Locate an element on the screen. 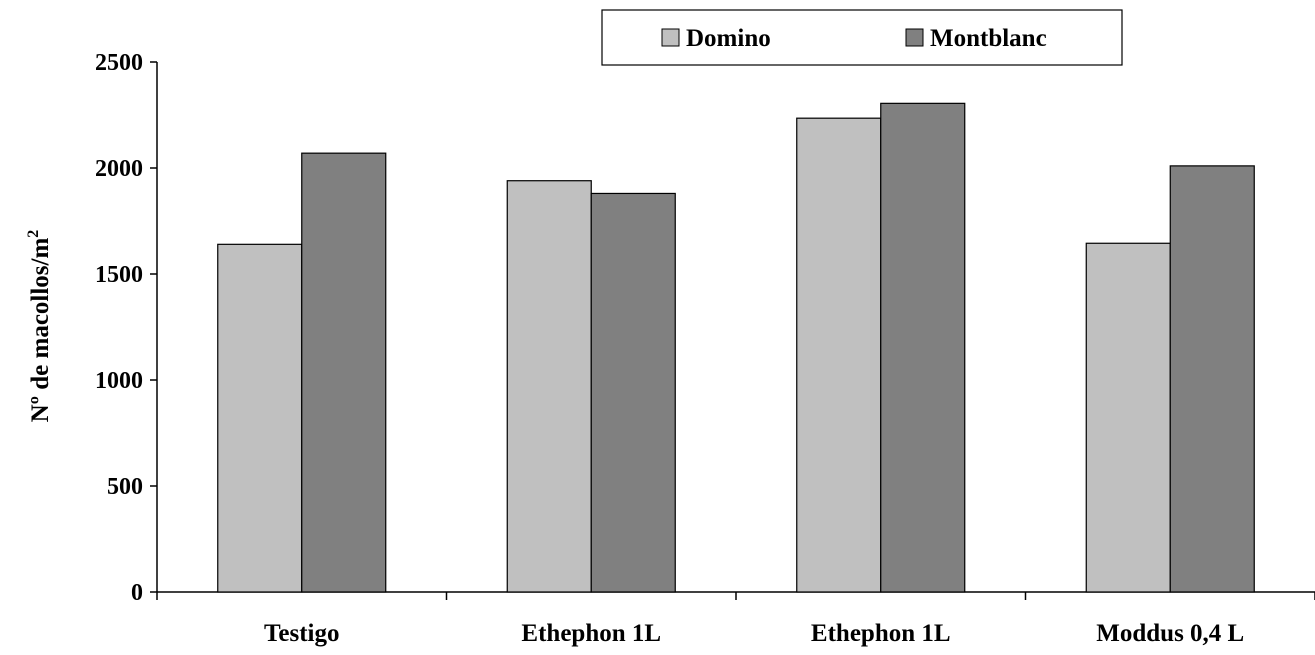  y-axis-title-text: Nº de macollos/m is located at coordinates (40, 330).